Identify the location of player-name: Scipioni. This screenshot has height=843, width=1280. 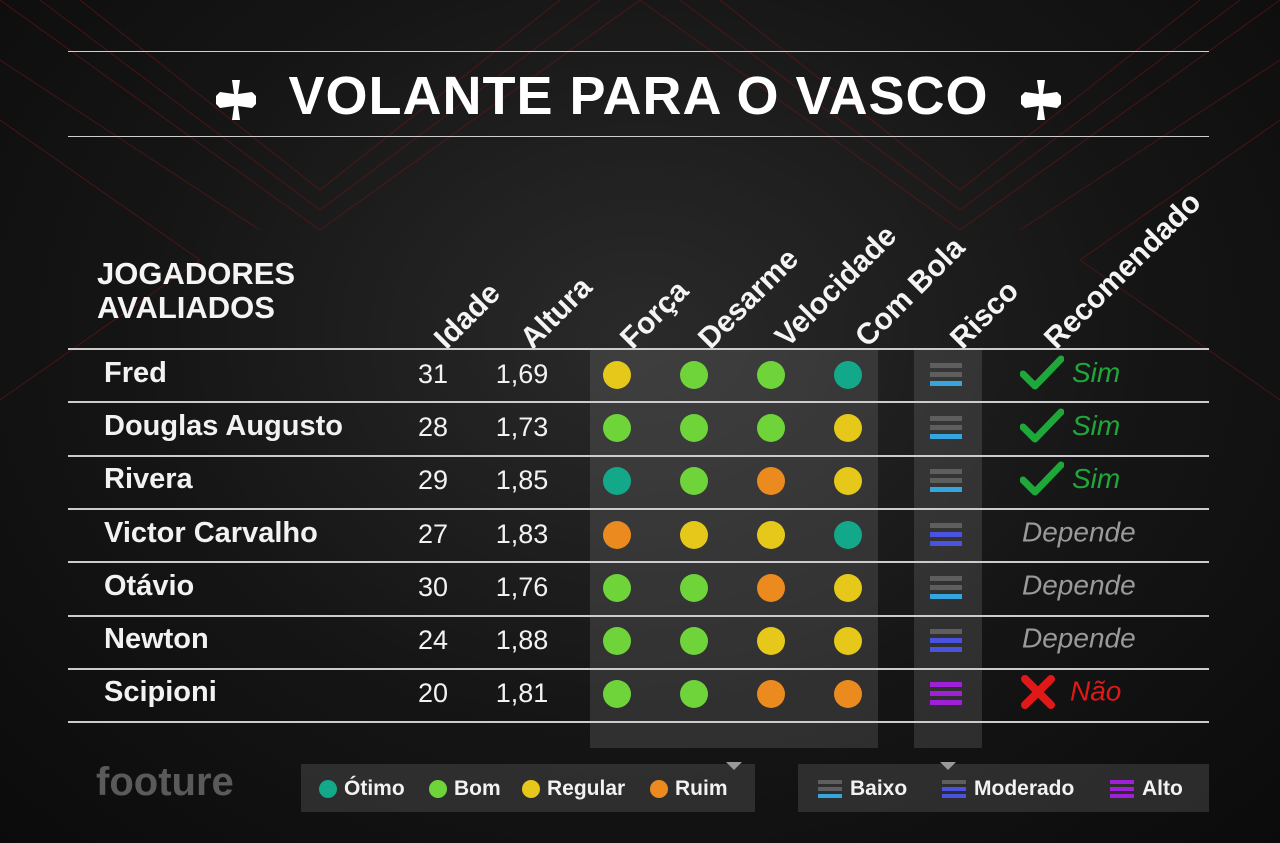
(160, 692).